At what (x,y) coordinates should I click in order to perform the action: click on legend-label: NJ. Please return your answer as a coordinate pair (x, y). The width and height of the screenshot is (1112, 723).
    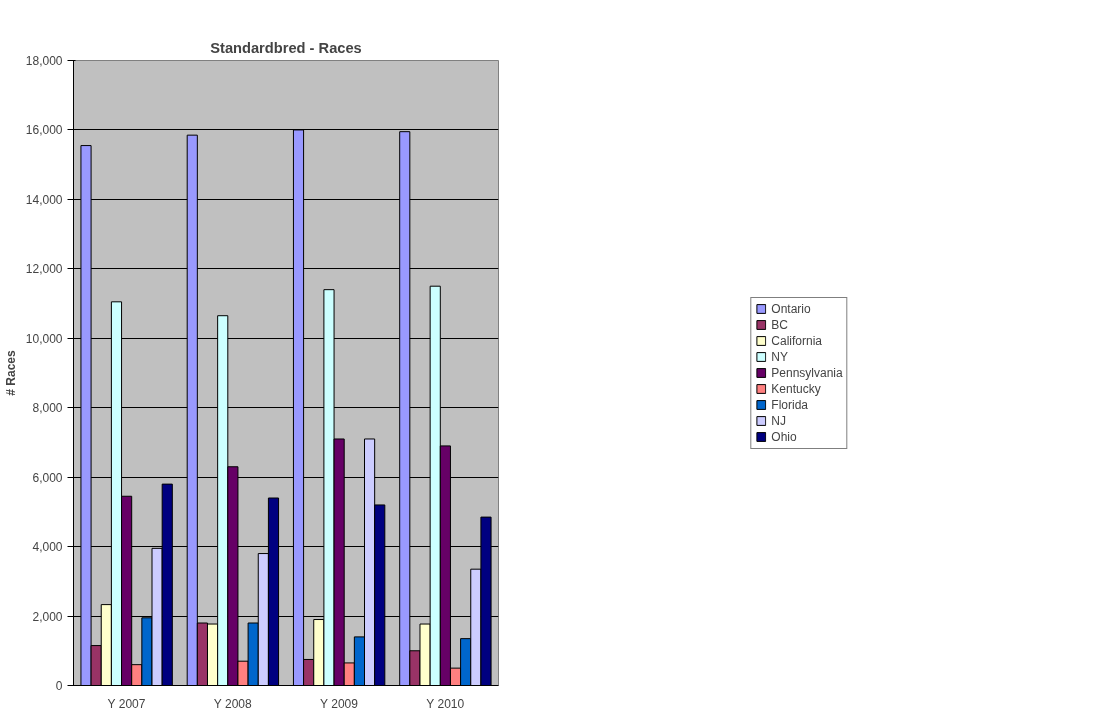
    Looking at the image, I should click on (779, 420).